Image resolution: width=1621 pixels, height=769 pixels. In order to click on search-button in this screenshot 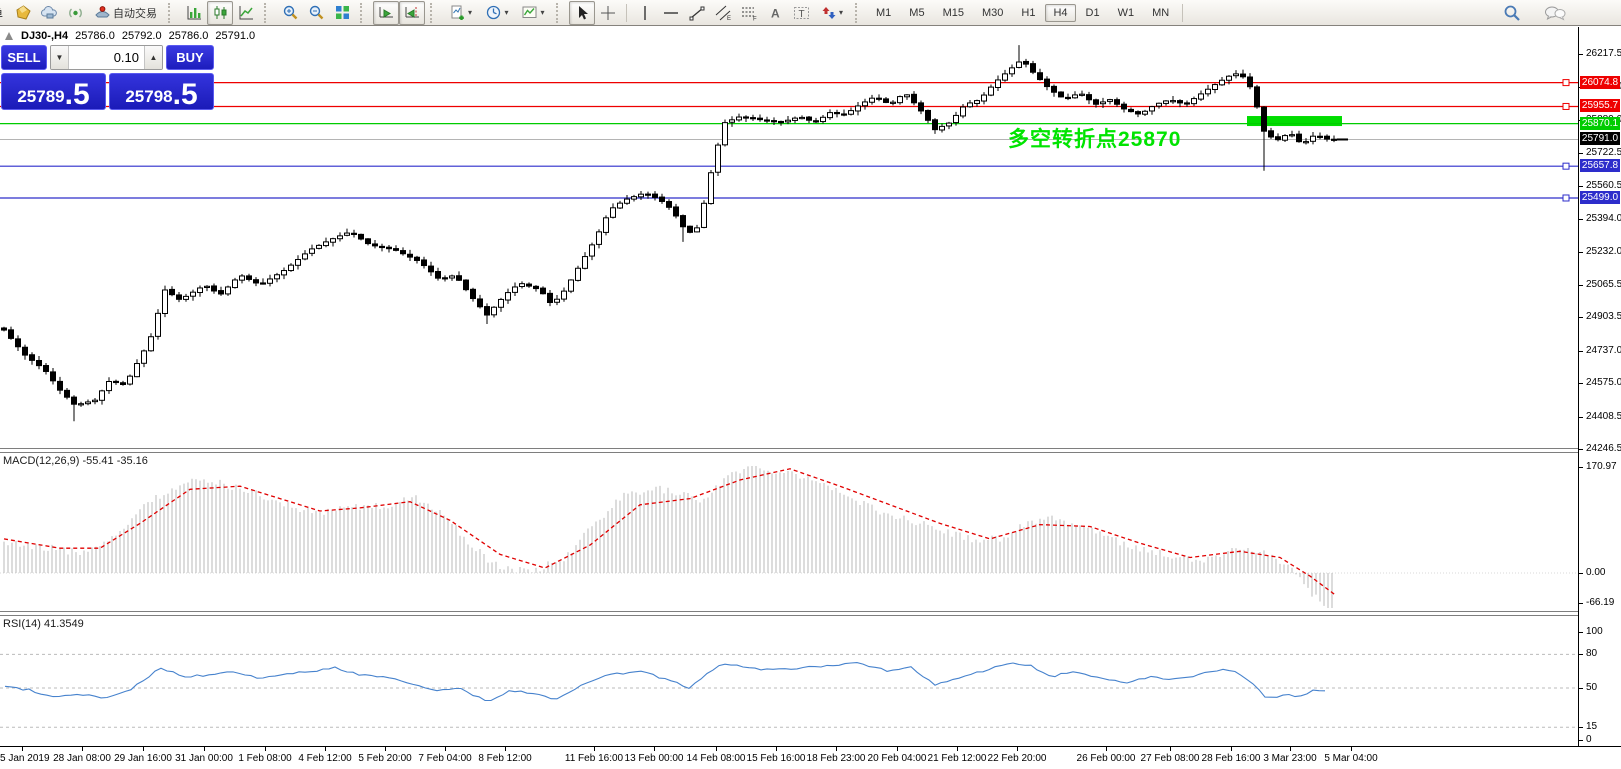, I will do `click(1512, 13)`.